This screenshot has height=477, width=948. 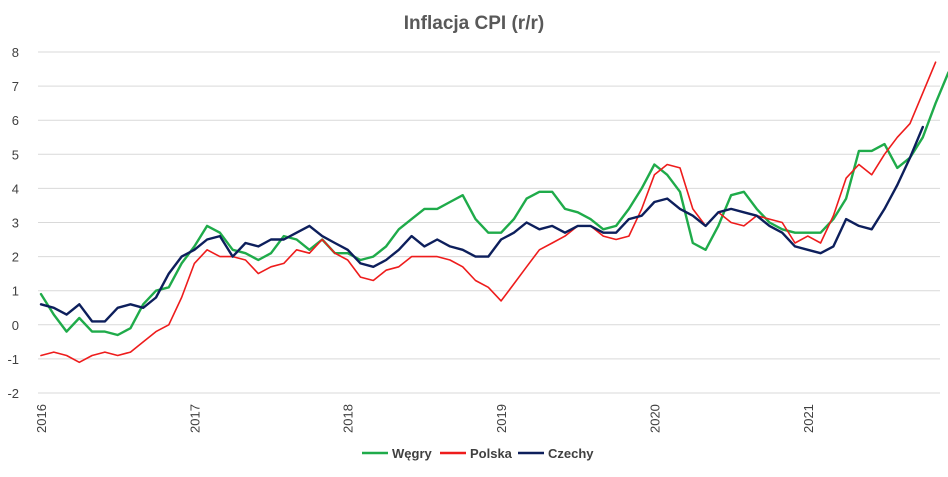 I want to click on x-tick-label: 2020, so click(x=654, y=418).